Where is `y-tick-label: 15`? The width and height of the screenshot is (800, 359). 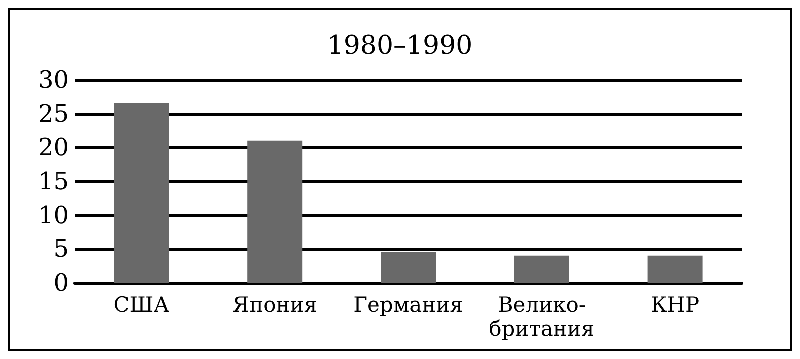 y-tick-label: 15 is located at coordinates (53, 182).